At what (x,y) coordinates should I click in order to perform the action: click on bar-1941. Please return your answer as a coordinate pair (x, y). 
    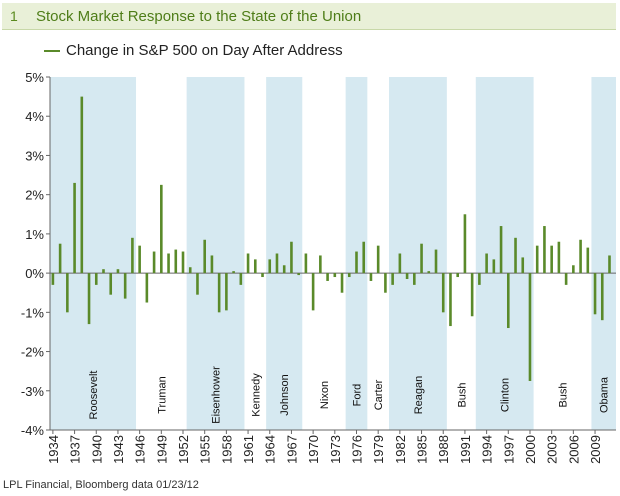
    Looking at the image, I should click on (103, 271).